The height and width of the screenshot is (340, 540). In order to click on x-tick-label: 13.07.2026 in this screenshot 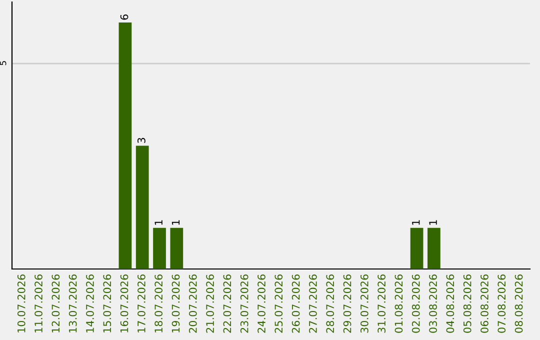, I will do `click(72, 303)`.